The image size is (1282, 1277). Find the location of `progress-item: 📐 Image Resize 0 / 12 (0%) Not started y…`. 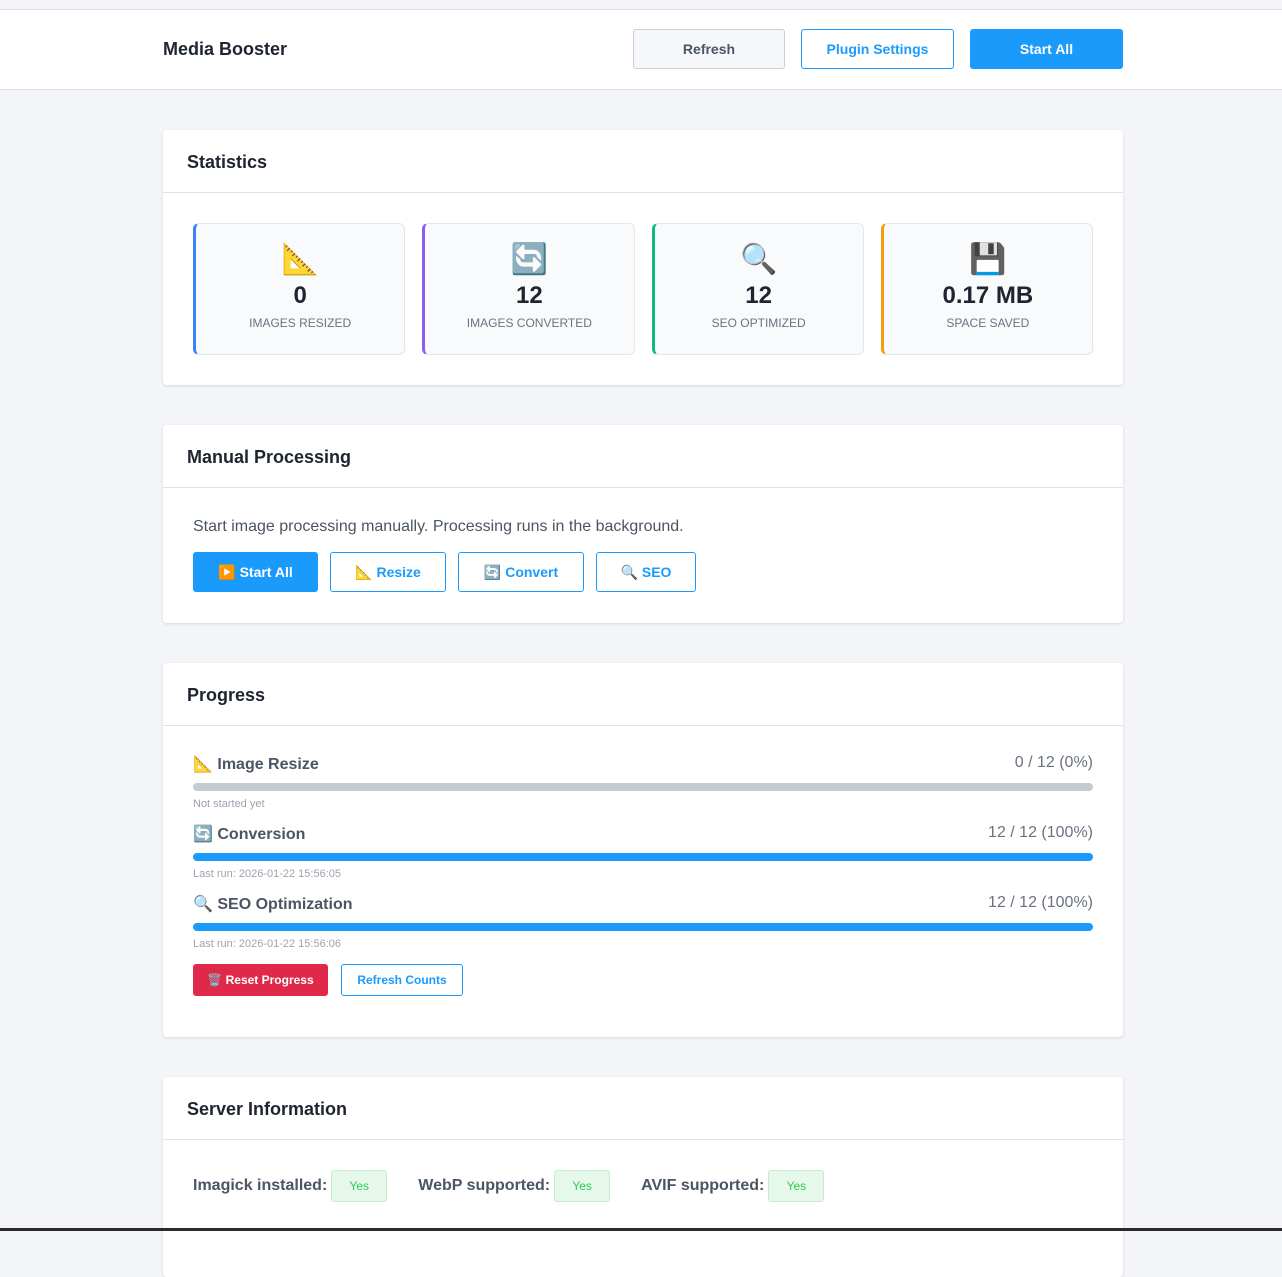

progress-item: 📐 Image Resize 0 / 12 (0%) Not started y… is located at coordinates (643, 782).